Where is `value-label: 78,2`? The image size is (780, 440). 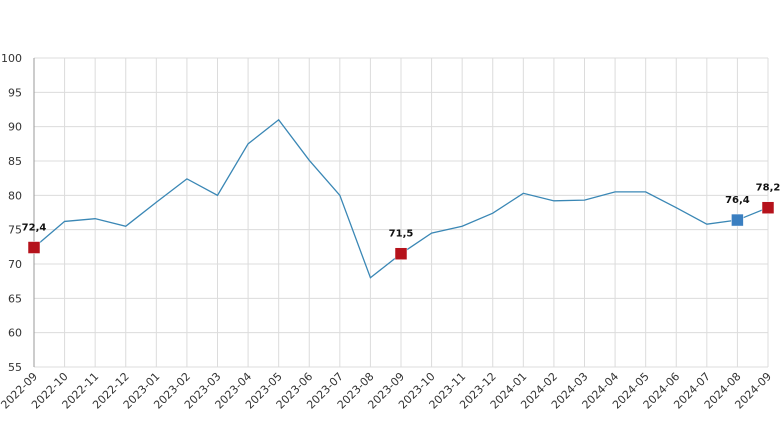 value-label: 78,2 is located at coordinates (768, 188).